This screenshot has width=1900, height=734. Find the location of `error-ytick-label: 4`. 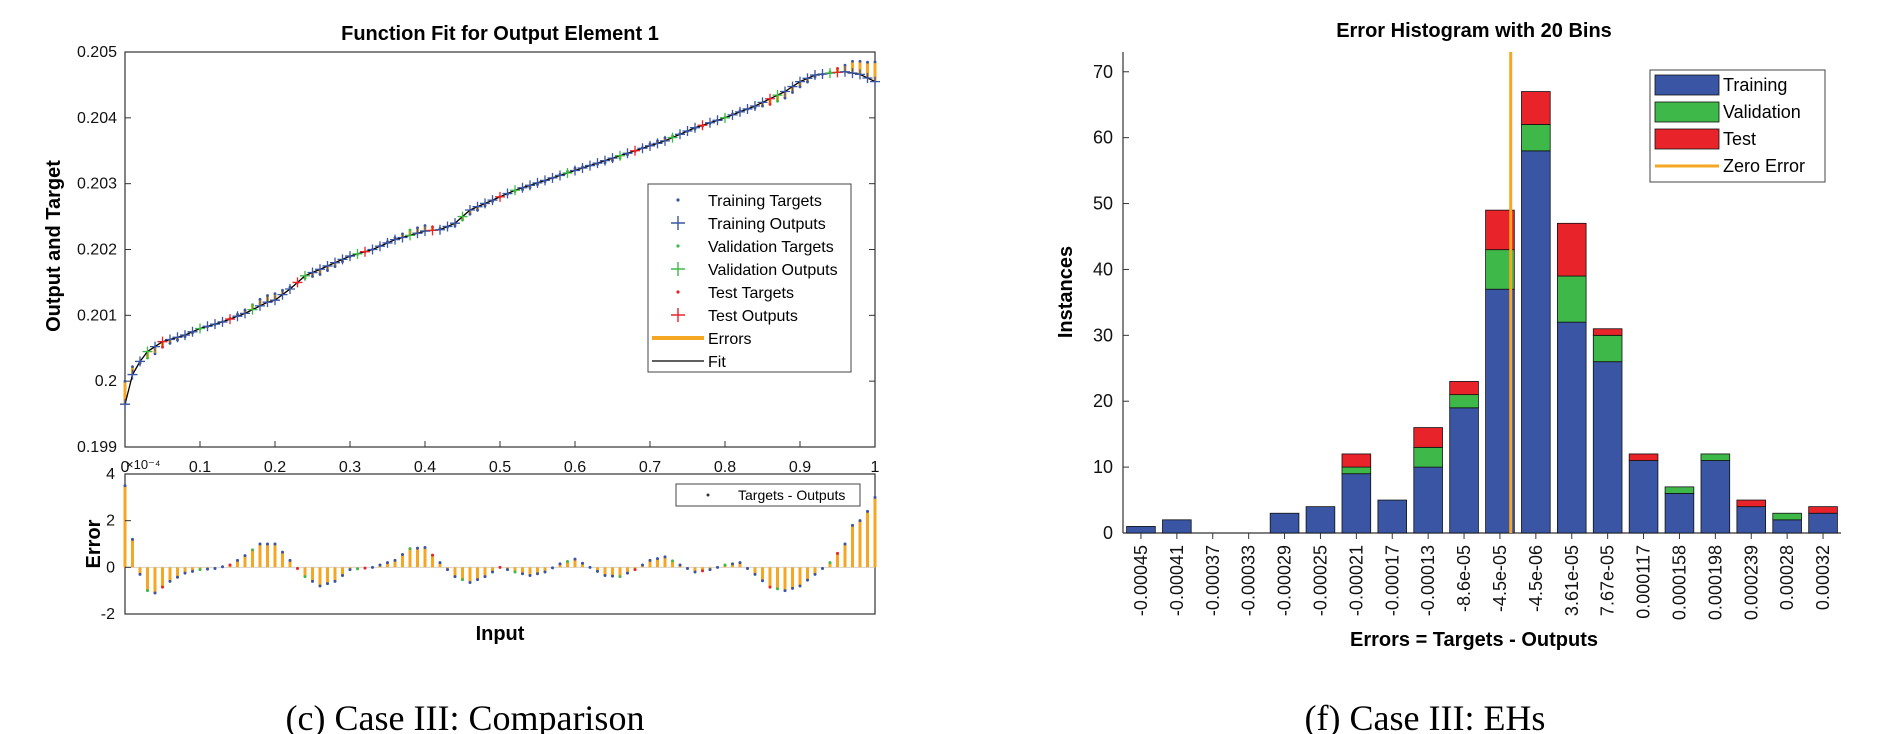

error-ytick-label: 4 is located at coordinates (110, 474).